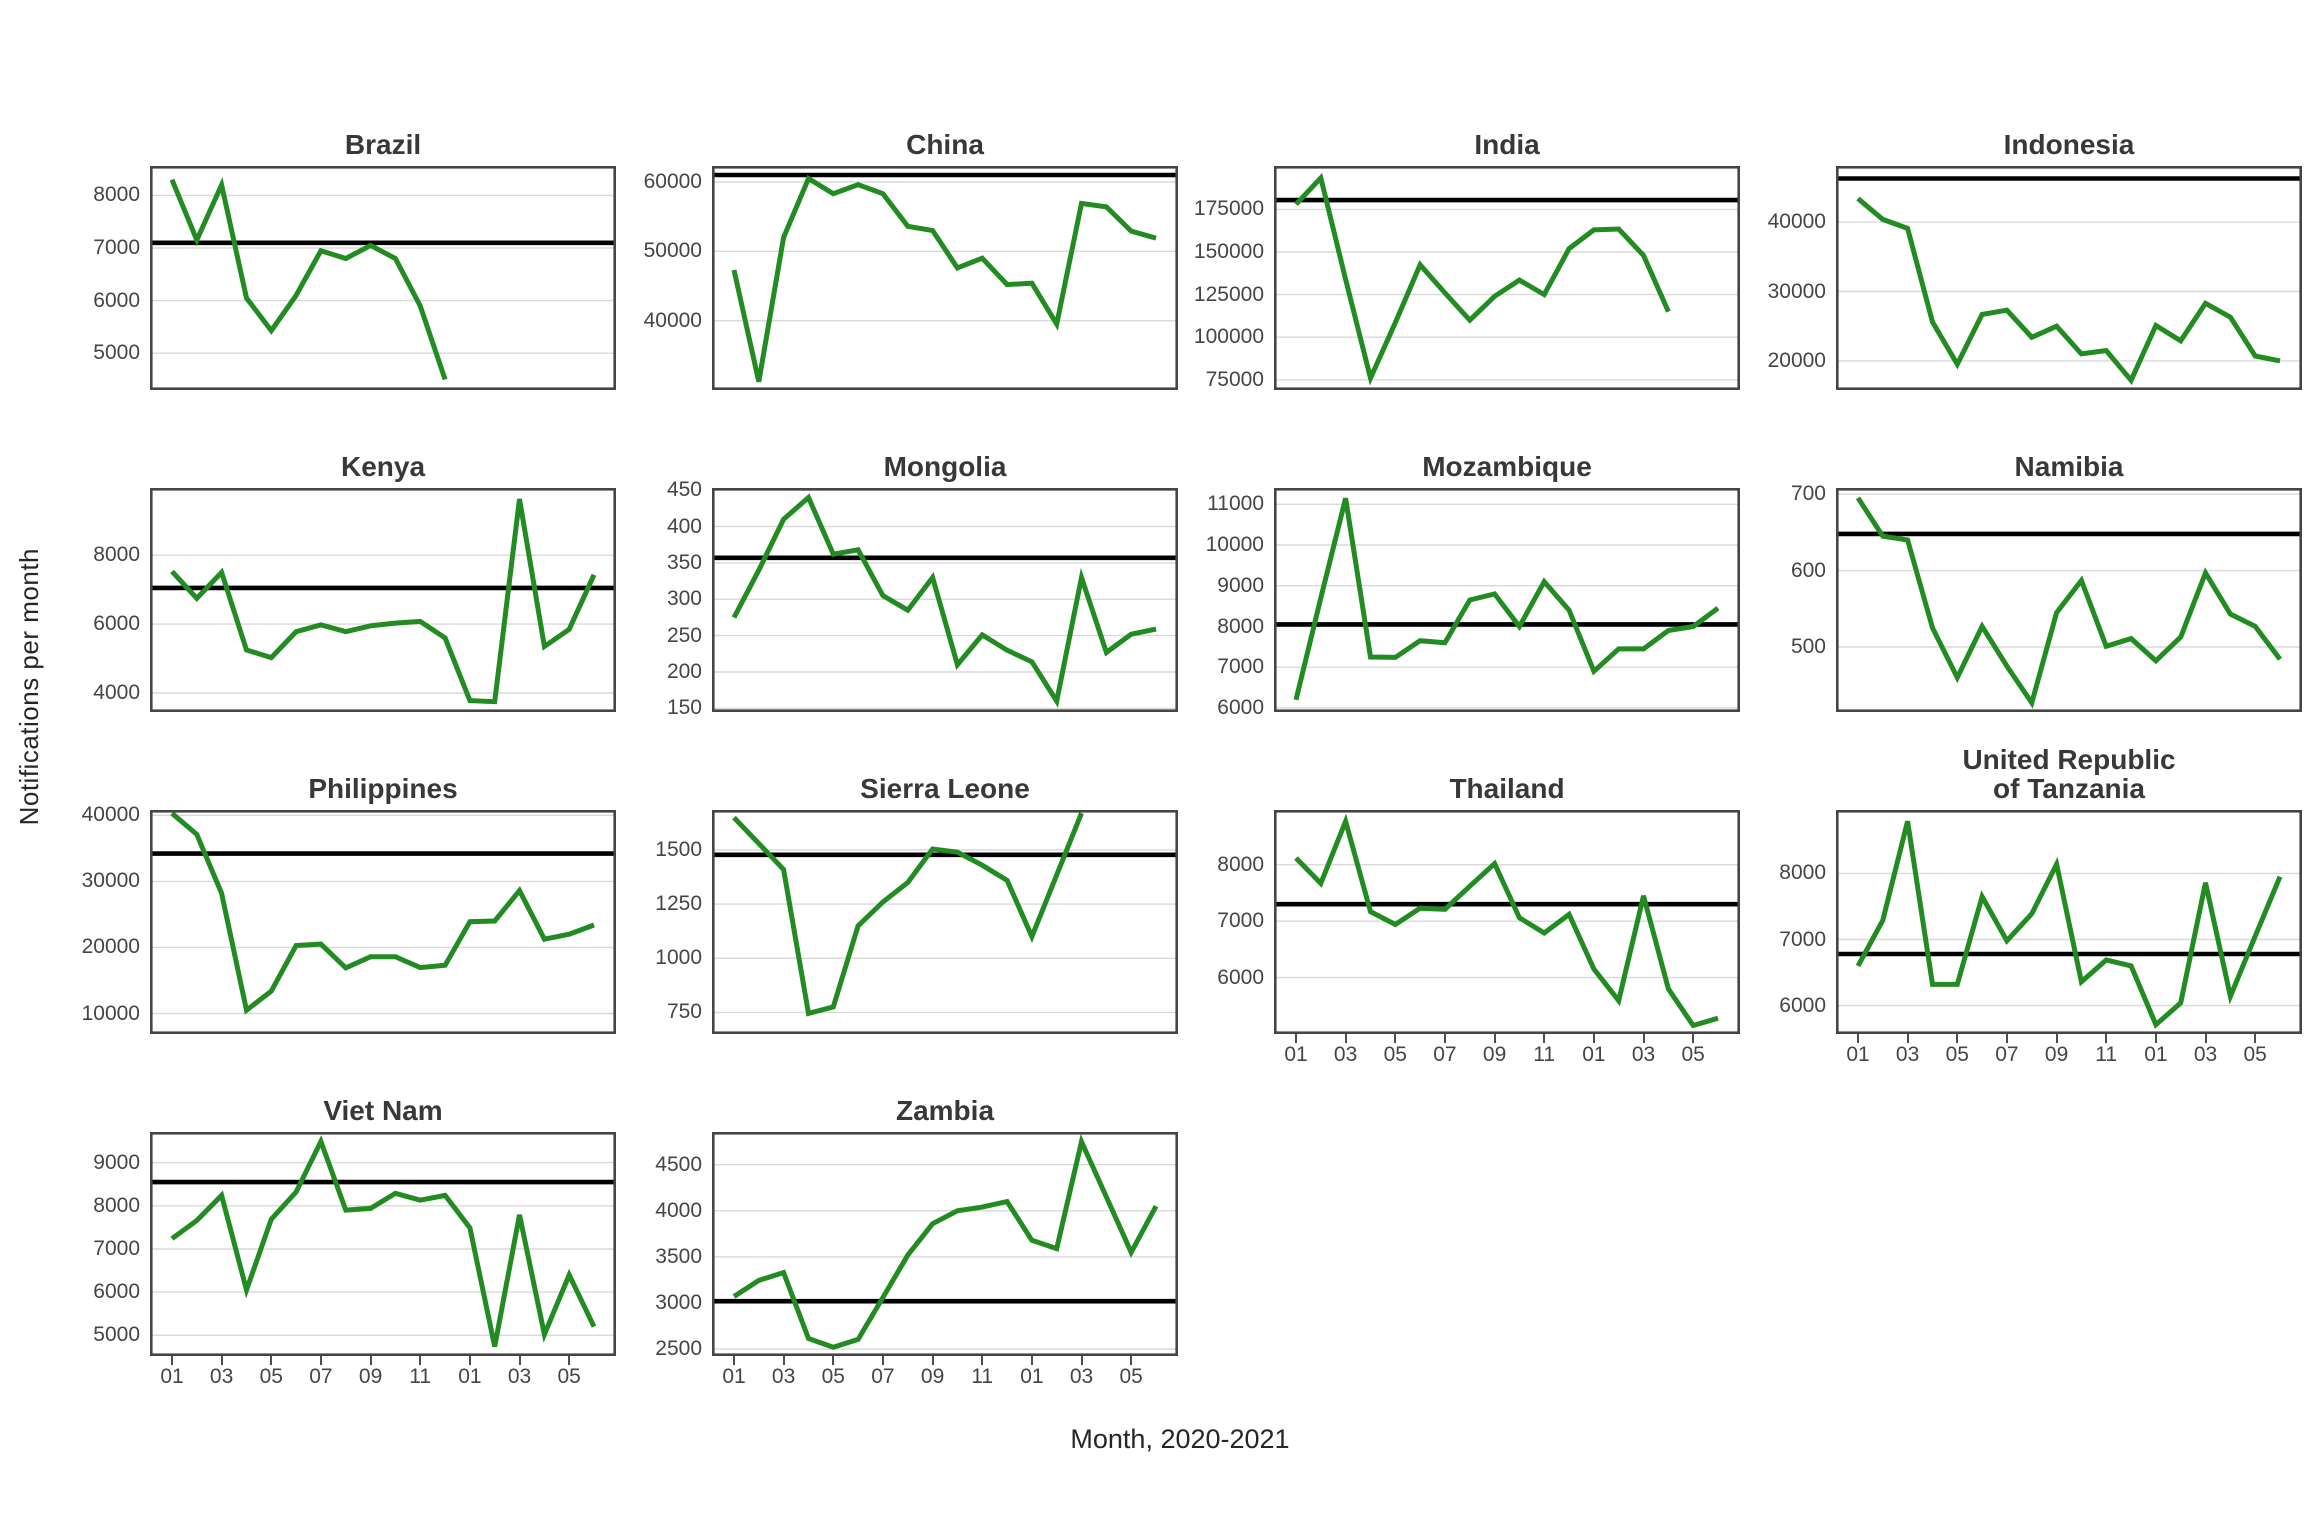 This screenshot has width=2304, height=1536. Describe the element at coordinates (2069, 1050) in the screenshot. I see `x-axis-tanzania: 01 03 05 07 09 11 01 03 05` at that location.